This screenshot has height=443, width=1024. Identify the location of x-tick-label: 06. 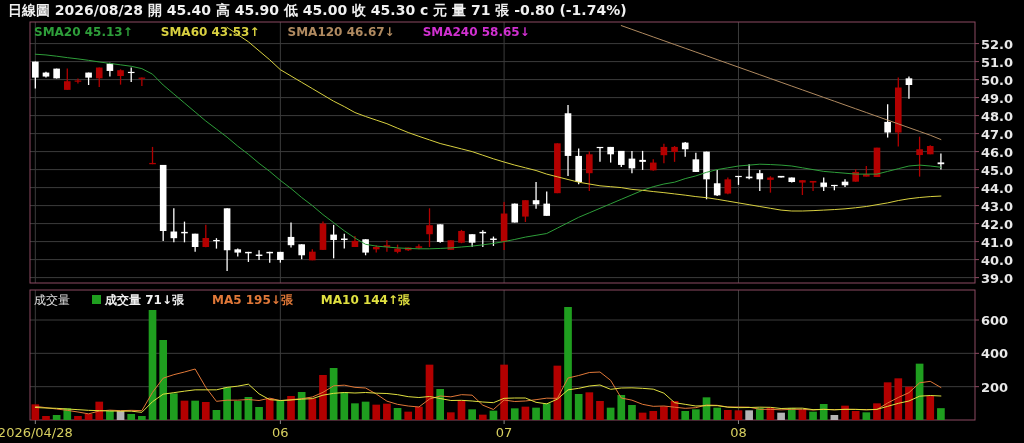
(280, 432).